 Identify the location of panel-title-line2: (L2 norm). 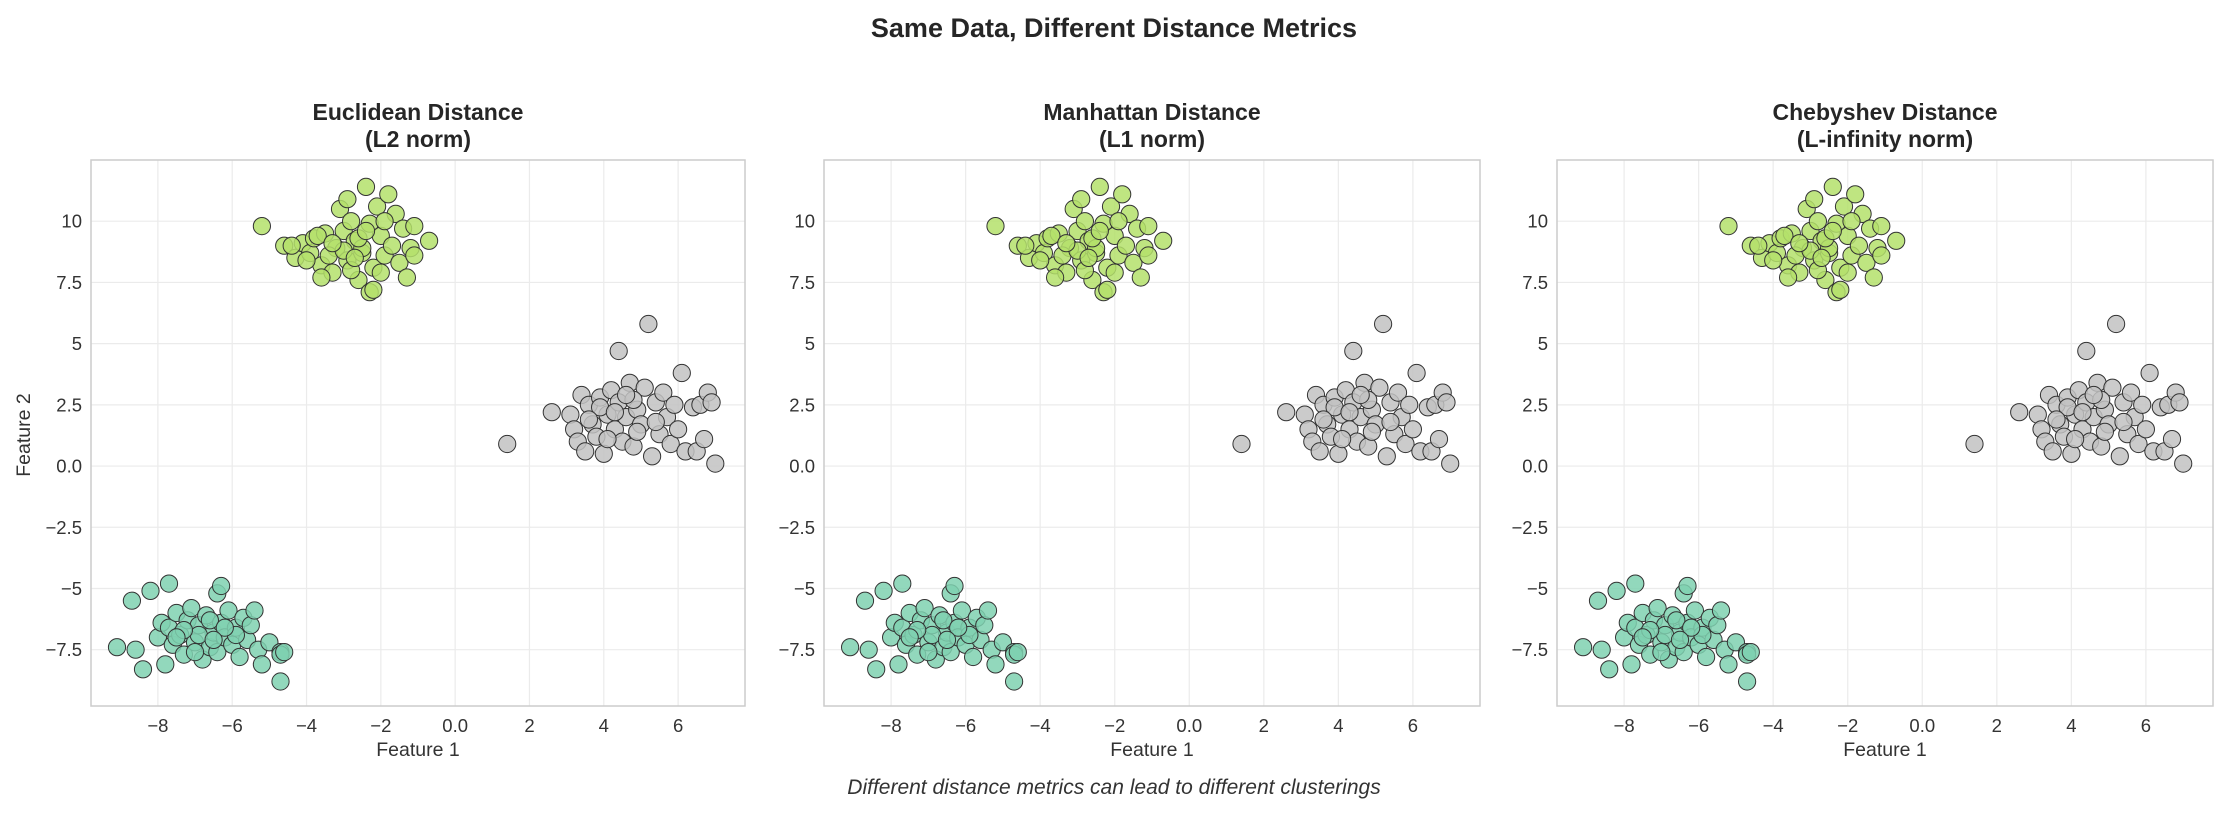
(418, 139).